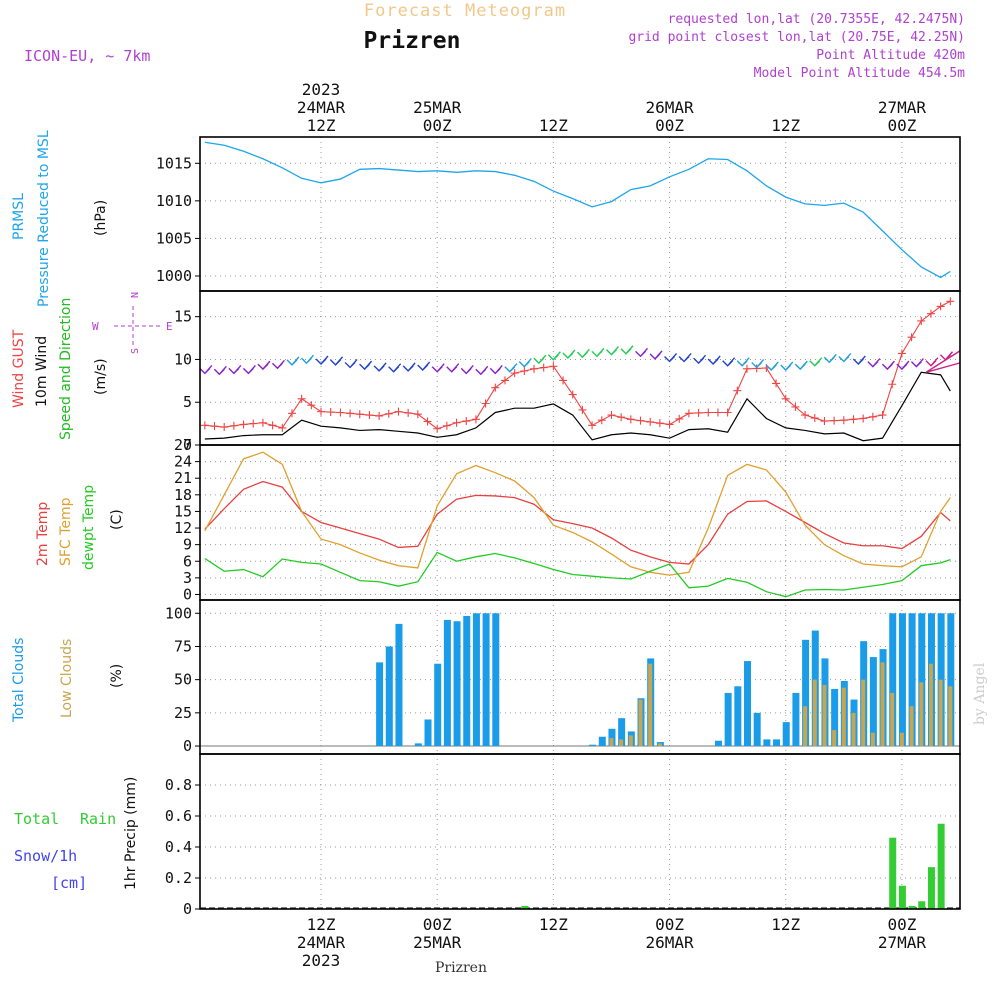  What do you see at coordinates (902, 107) in the screenshot?
I see `top-time-label: 27MAR` at bounding box center [902, 107].